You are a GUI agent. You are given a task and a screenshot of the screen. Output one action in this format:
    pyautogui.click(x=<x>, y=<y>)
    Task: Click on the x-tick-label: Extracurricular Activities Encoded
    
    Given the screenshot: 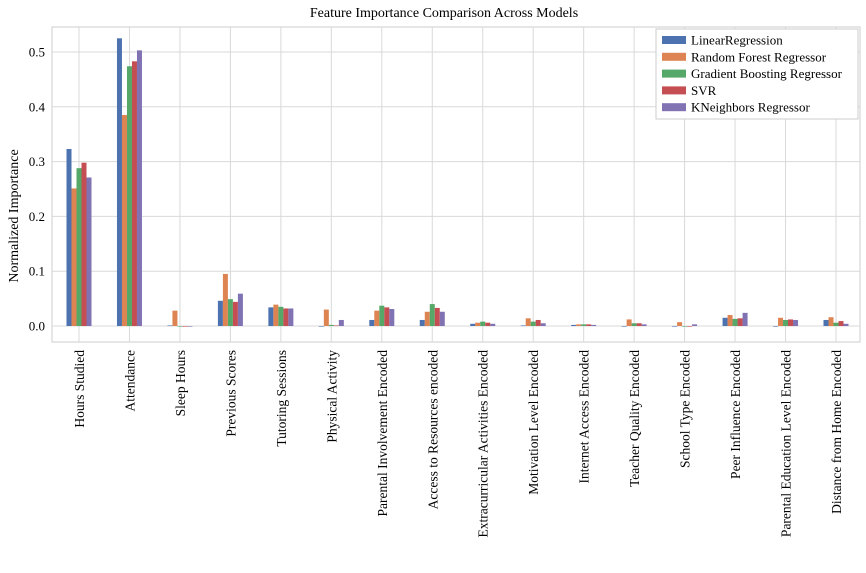 What is the action you would take?
    pyautogui.click(x=483, y=444)
    